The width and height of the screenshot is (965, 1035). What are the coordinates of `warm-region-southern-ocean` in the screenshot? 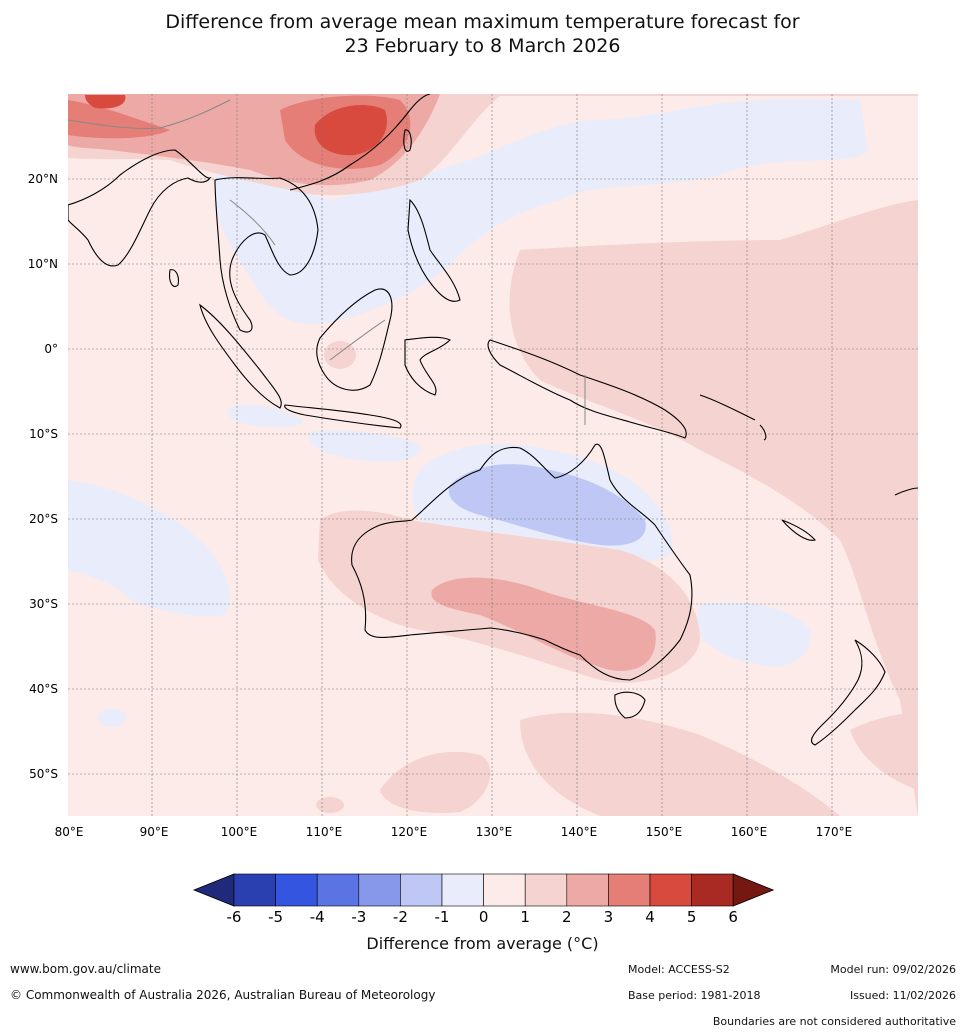 It's located at (435, 782).